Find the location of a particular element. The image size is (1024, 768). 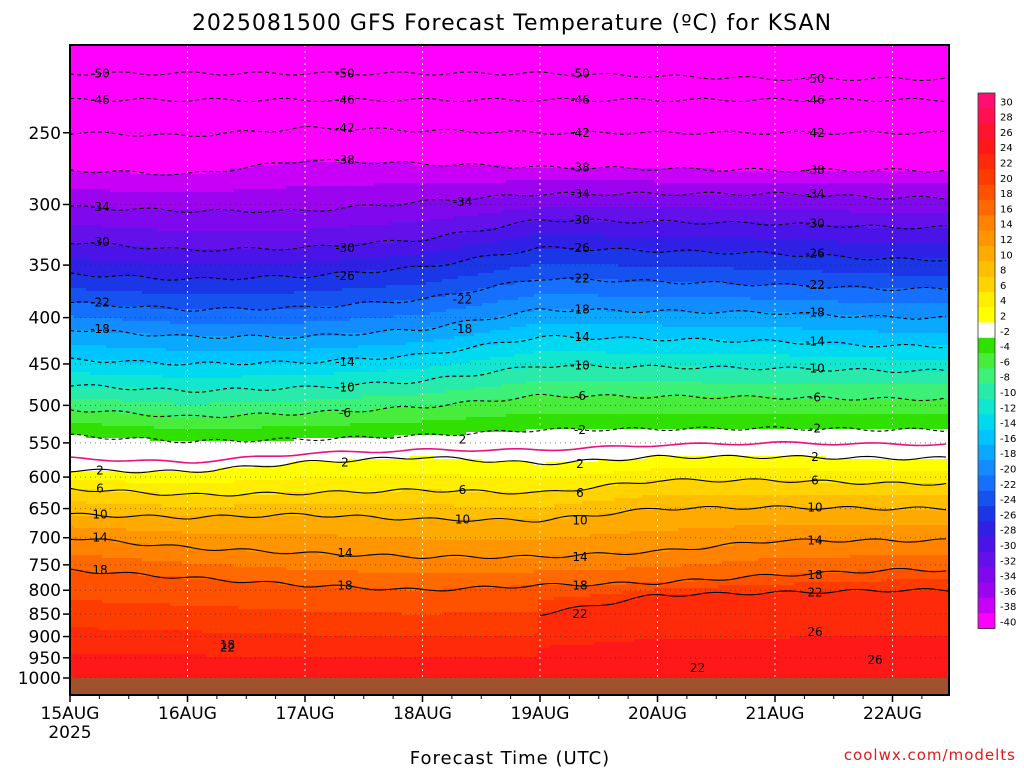

colorbar-label: 2 is located at coordinates (1003, 317).